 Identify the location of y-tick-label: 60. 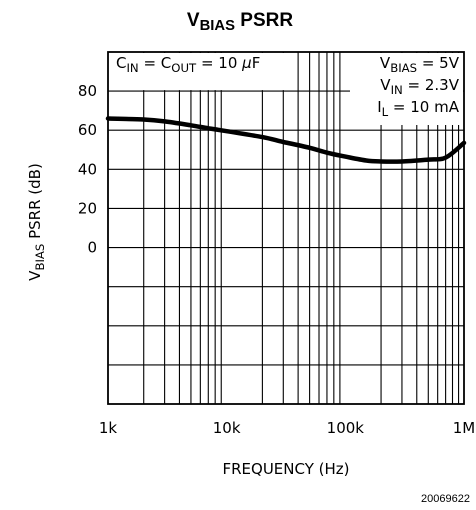
(87, 130).